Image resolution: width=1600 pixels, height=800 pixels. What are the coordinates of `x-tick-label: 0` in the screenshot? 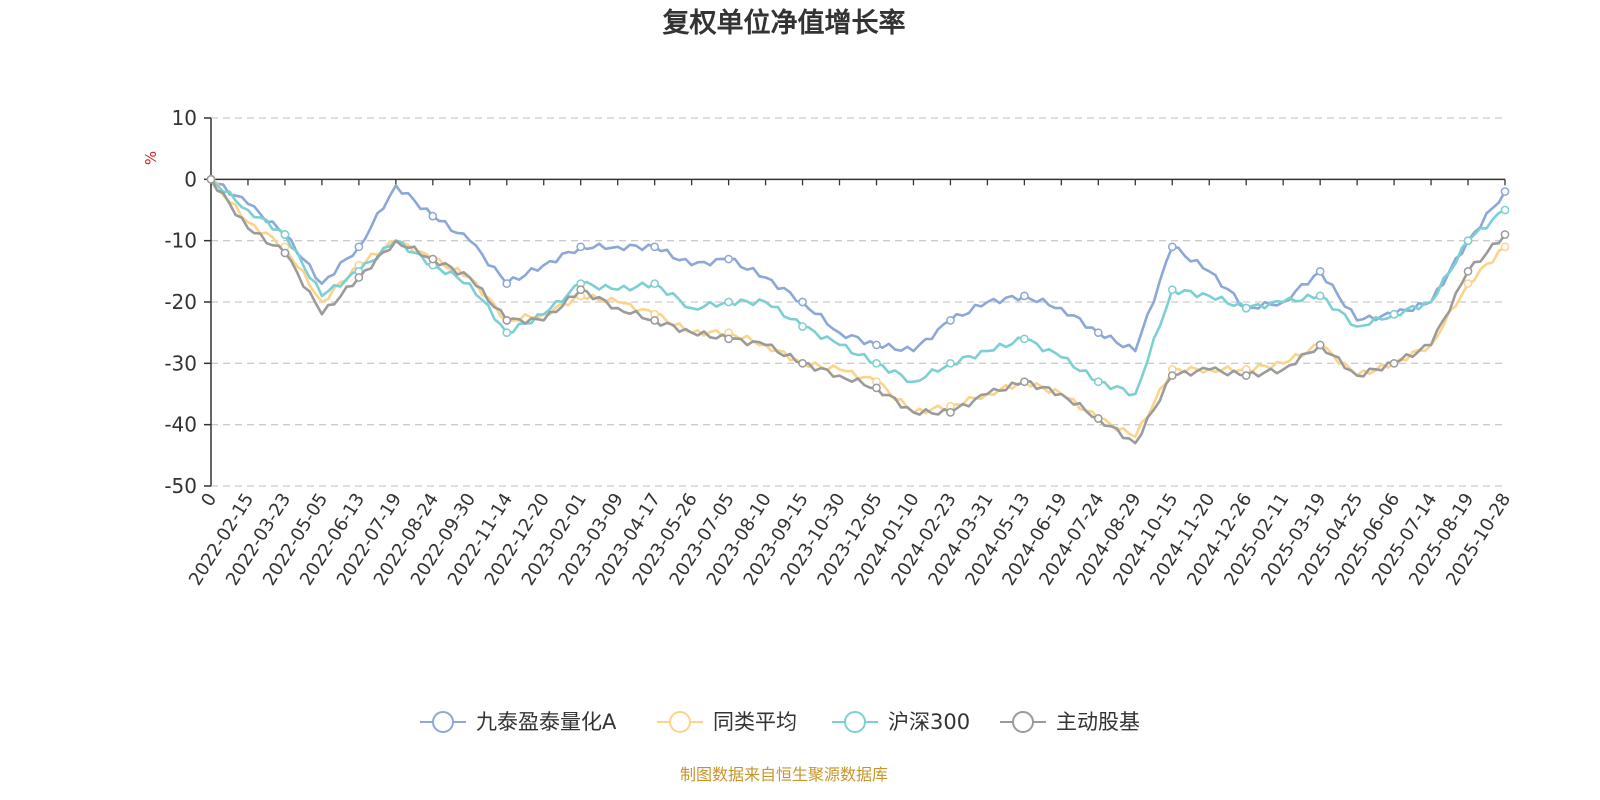 It's located at (209, 500).